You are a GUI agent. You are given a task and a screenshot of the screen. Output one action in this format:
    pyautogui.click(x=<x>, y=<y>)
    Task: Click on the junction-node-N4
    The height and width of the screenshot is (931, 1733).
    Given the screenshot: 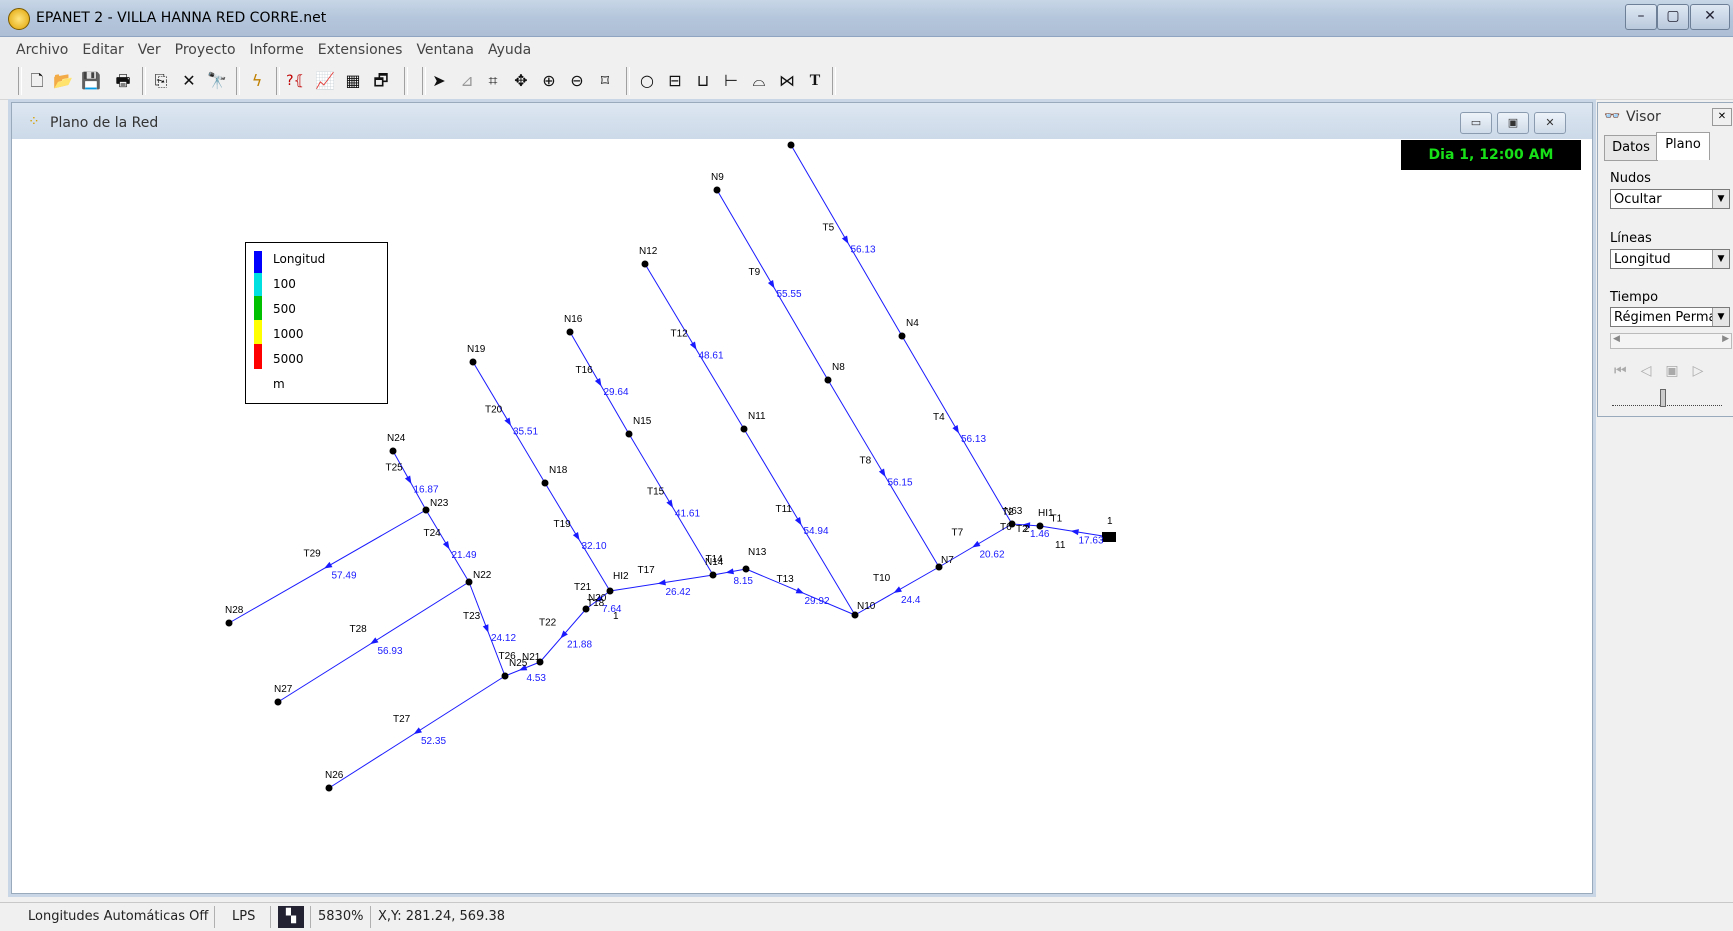 What is the action you would take?
    pyautogui.click(x=902, y=336)
    